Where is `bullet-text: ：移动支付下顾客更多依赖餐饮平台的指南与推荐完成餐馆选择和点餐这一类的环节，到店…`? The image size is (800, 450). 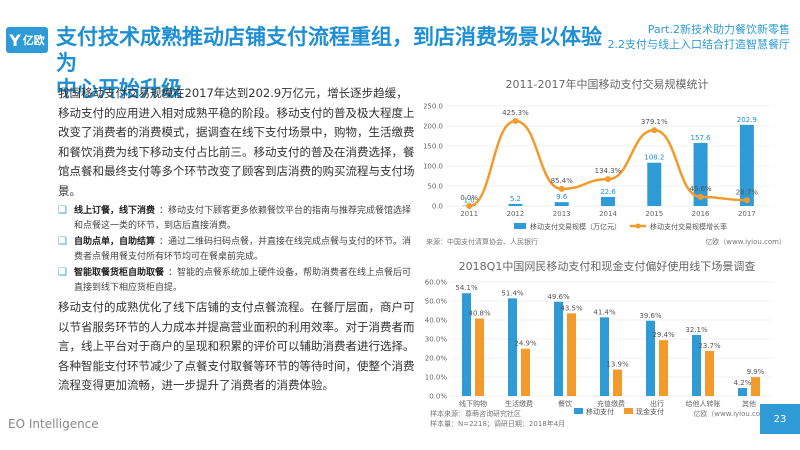 bullet-text: ：移动支付下顾客更多依赖餐饮平台的指南与推荐完成餐馆选择和点餐这一类的环节，到店… is located at coordinates (243, 218).